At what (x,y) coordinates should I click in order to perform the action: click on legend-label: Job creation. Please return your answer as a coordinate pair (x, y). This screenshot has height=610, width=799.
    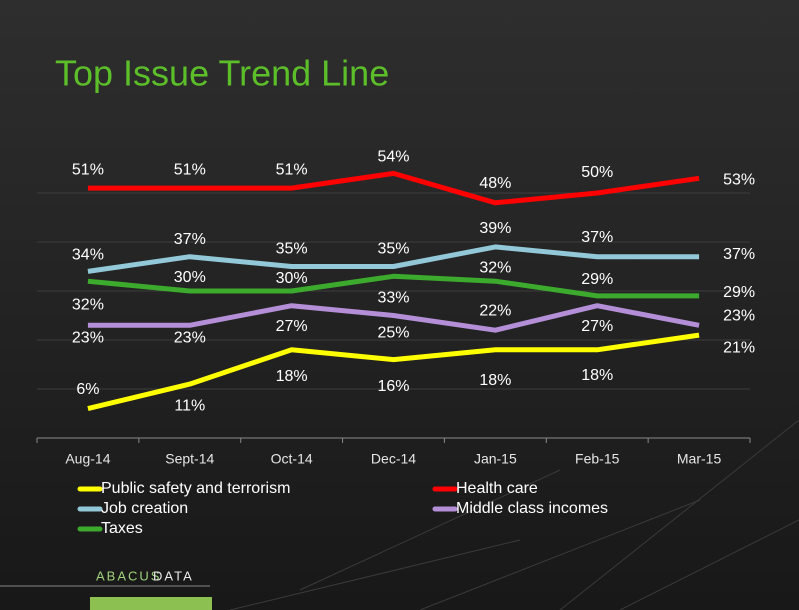
    Looking at the image, I should click on (144, 508).